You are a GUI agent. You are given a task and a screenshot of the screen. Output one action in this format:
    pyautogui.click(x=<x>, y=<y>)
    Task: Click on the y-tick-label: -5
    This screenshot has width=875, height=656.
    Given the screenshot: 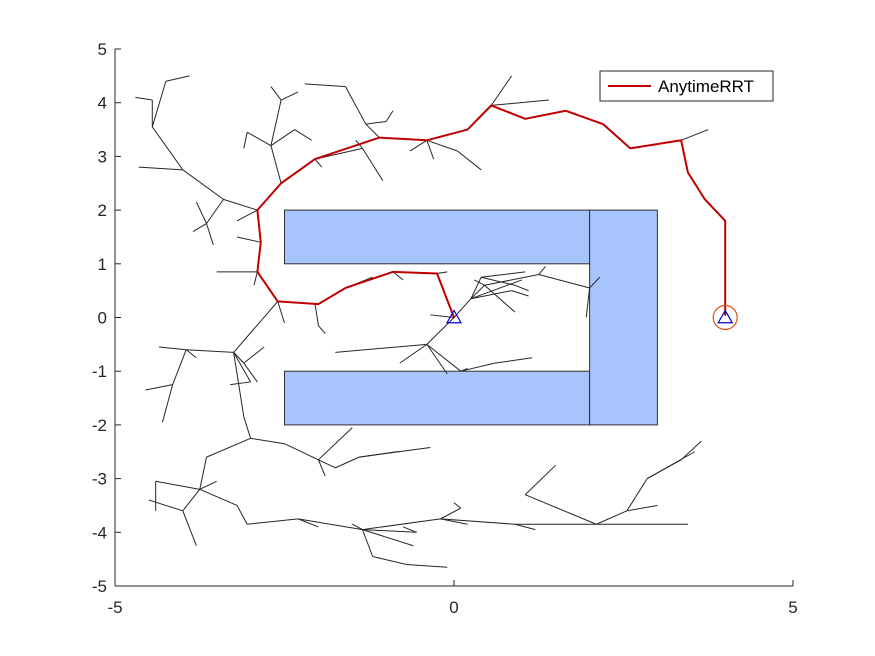 What is the action you would take?
    pyautogui.click(x=99, y=586)
    